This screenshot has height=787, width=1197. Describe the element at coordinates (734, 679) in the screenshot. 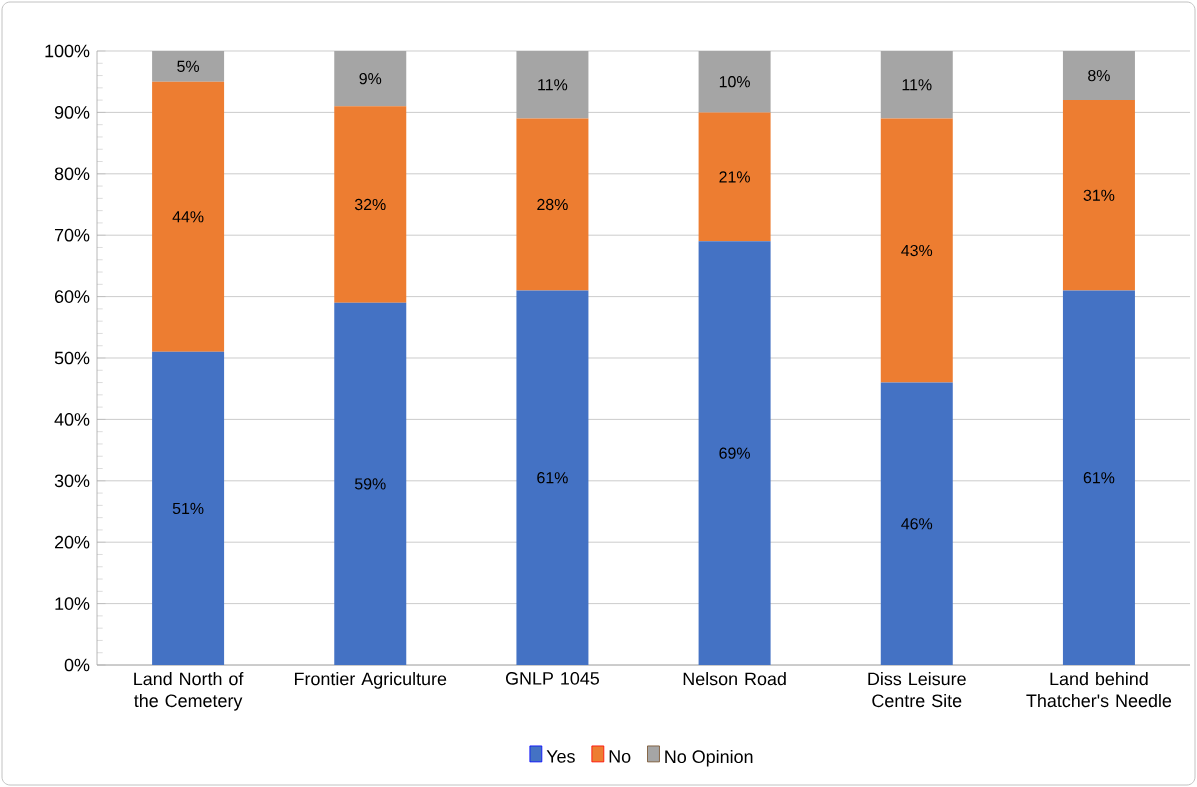

I see `x-tick-label: Nelson Road` at that location.